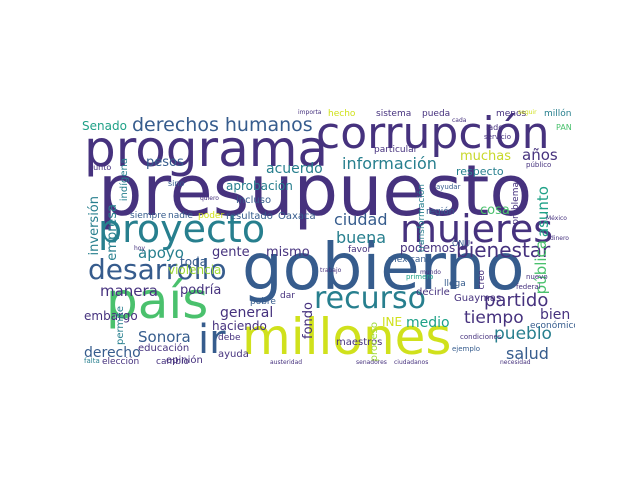  Describe the element at coordinates (129, 291) in the screenshot. I see `word-manera: manera` at that location.